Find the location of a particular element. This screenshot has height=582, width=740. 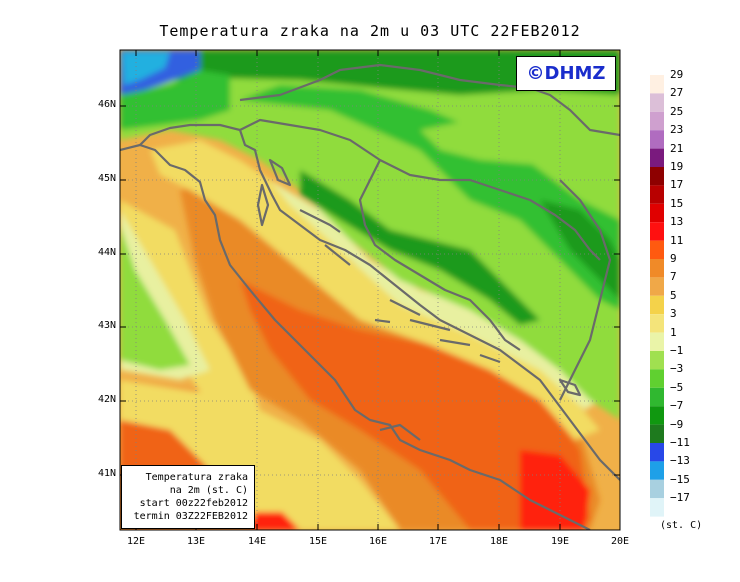

legend-label: 19 is located at coordinates (677, 166).